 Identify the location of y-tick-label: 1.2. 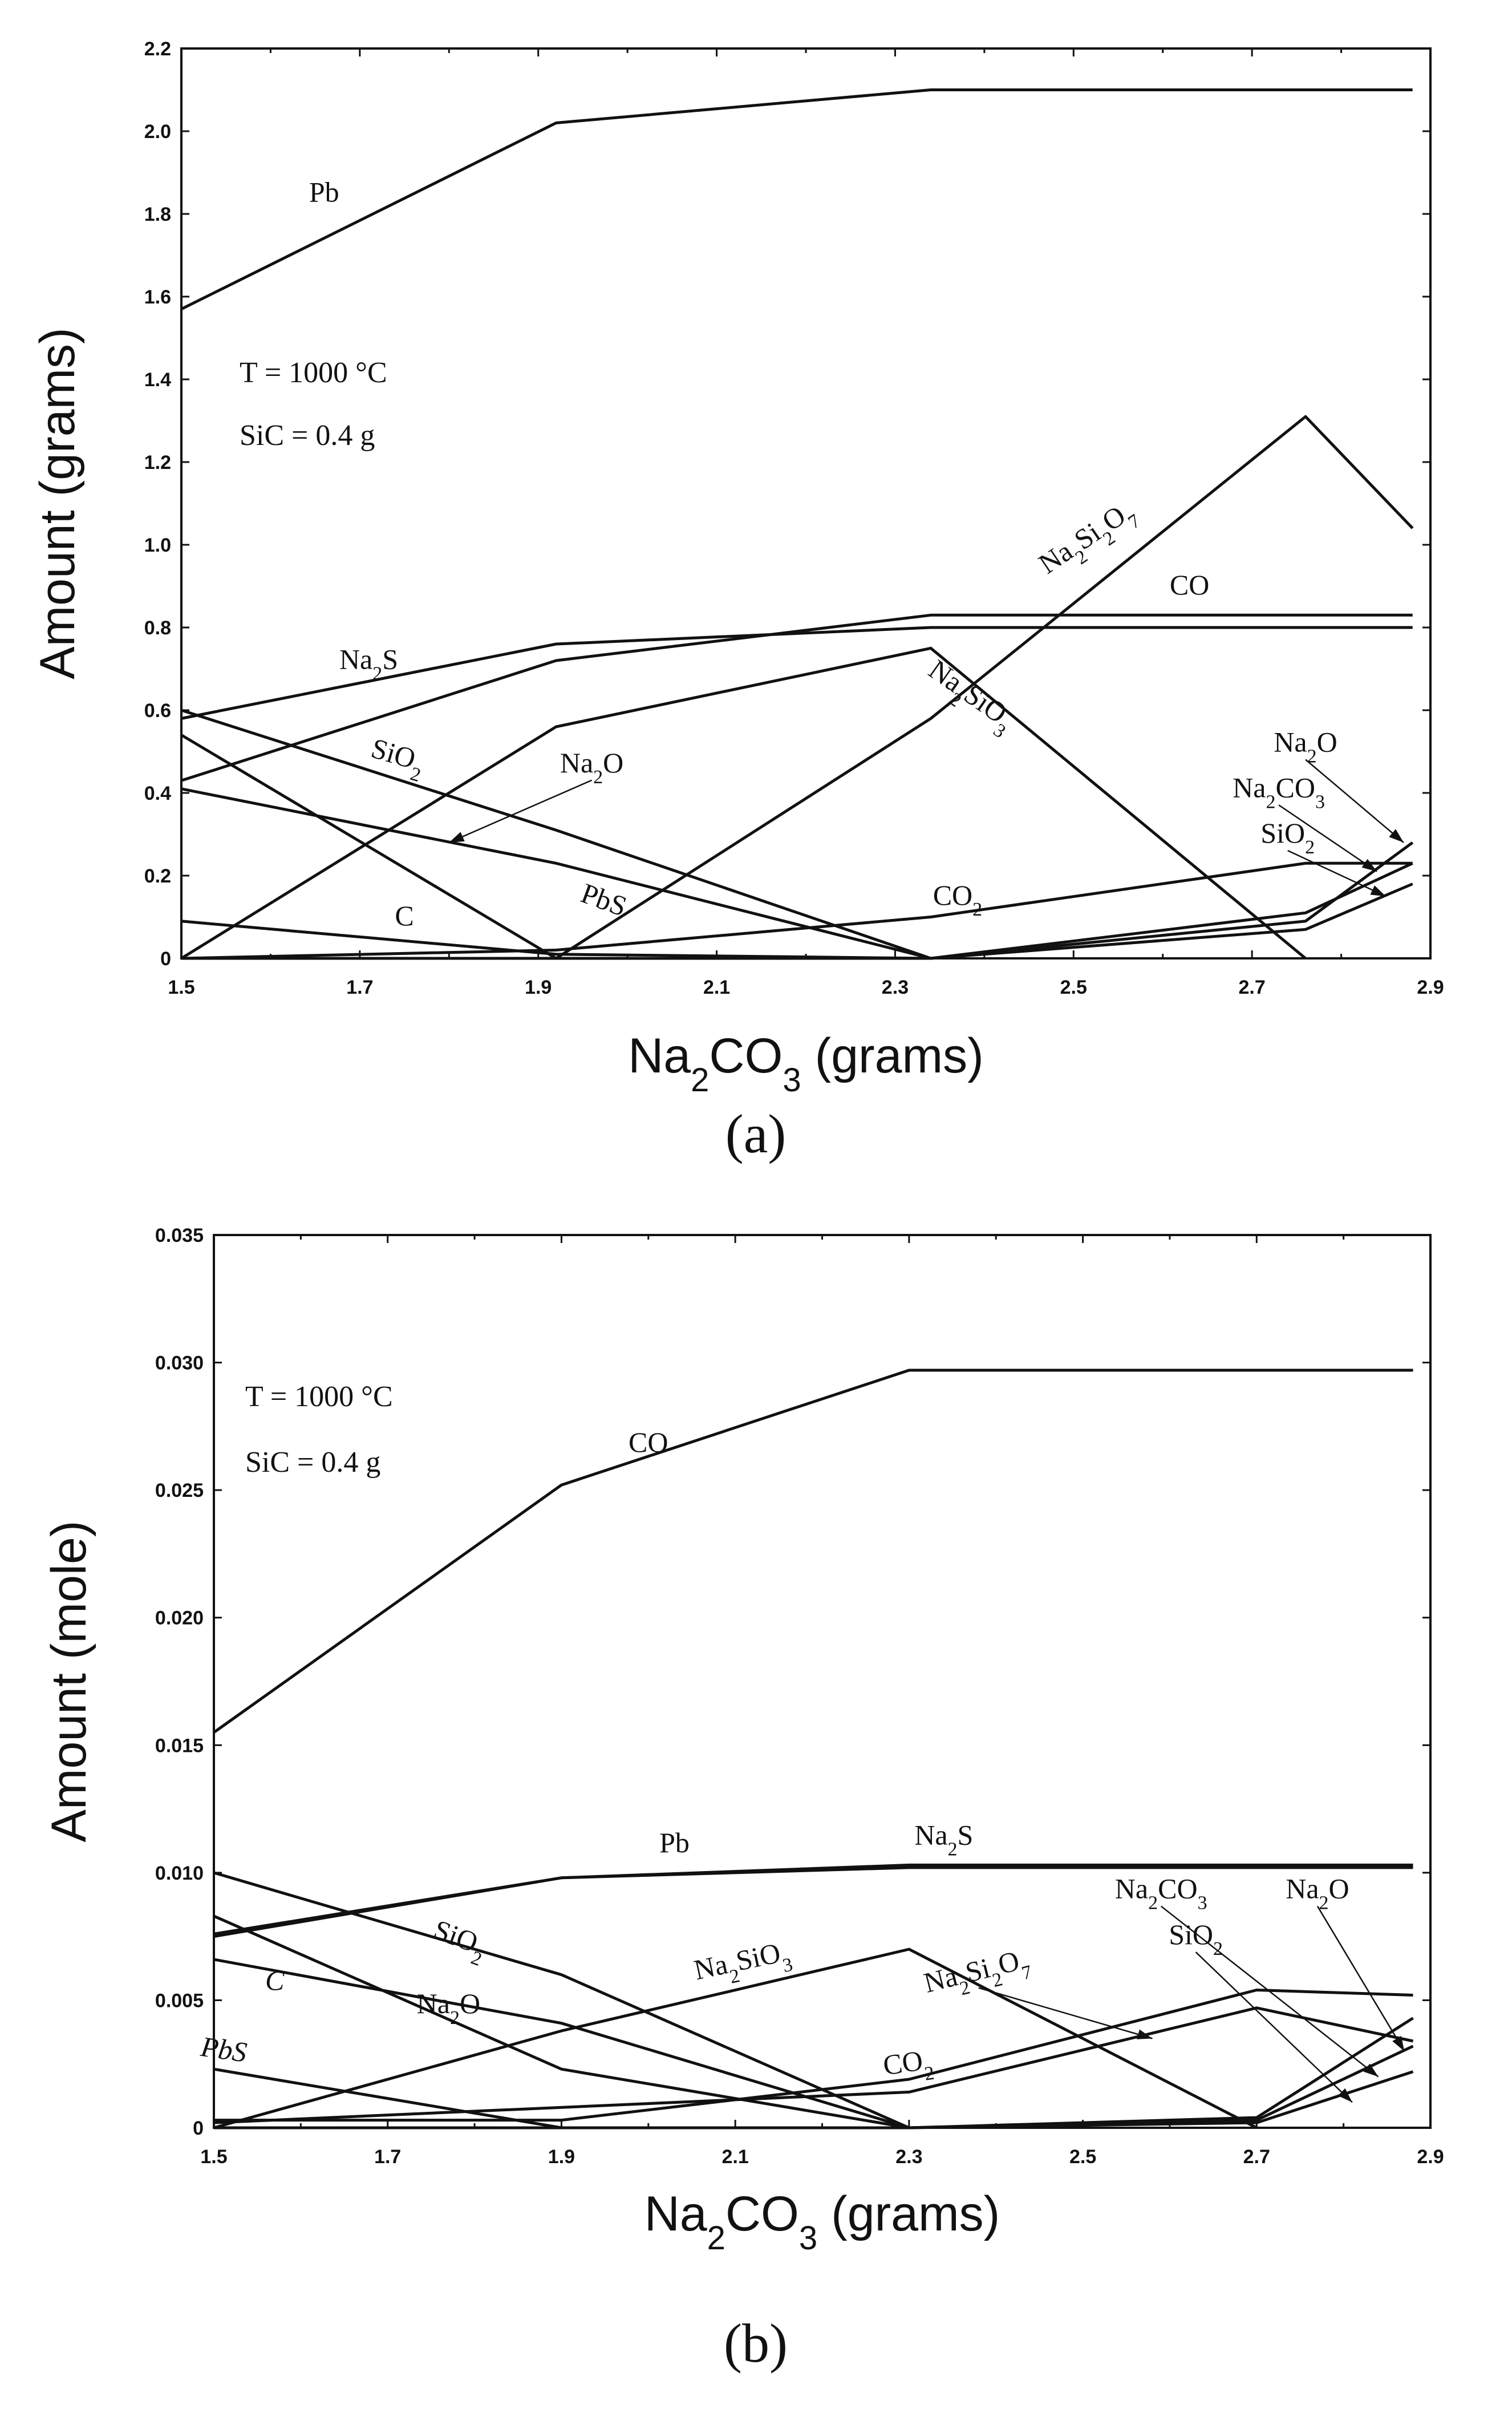
(158, 462).